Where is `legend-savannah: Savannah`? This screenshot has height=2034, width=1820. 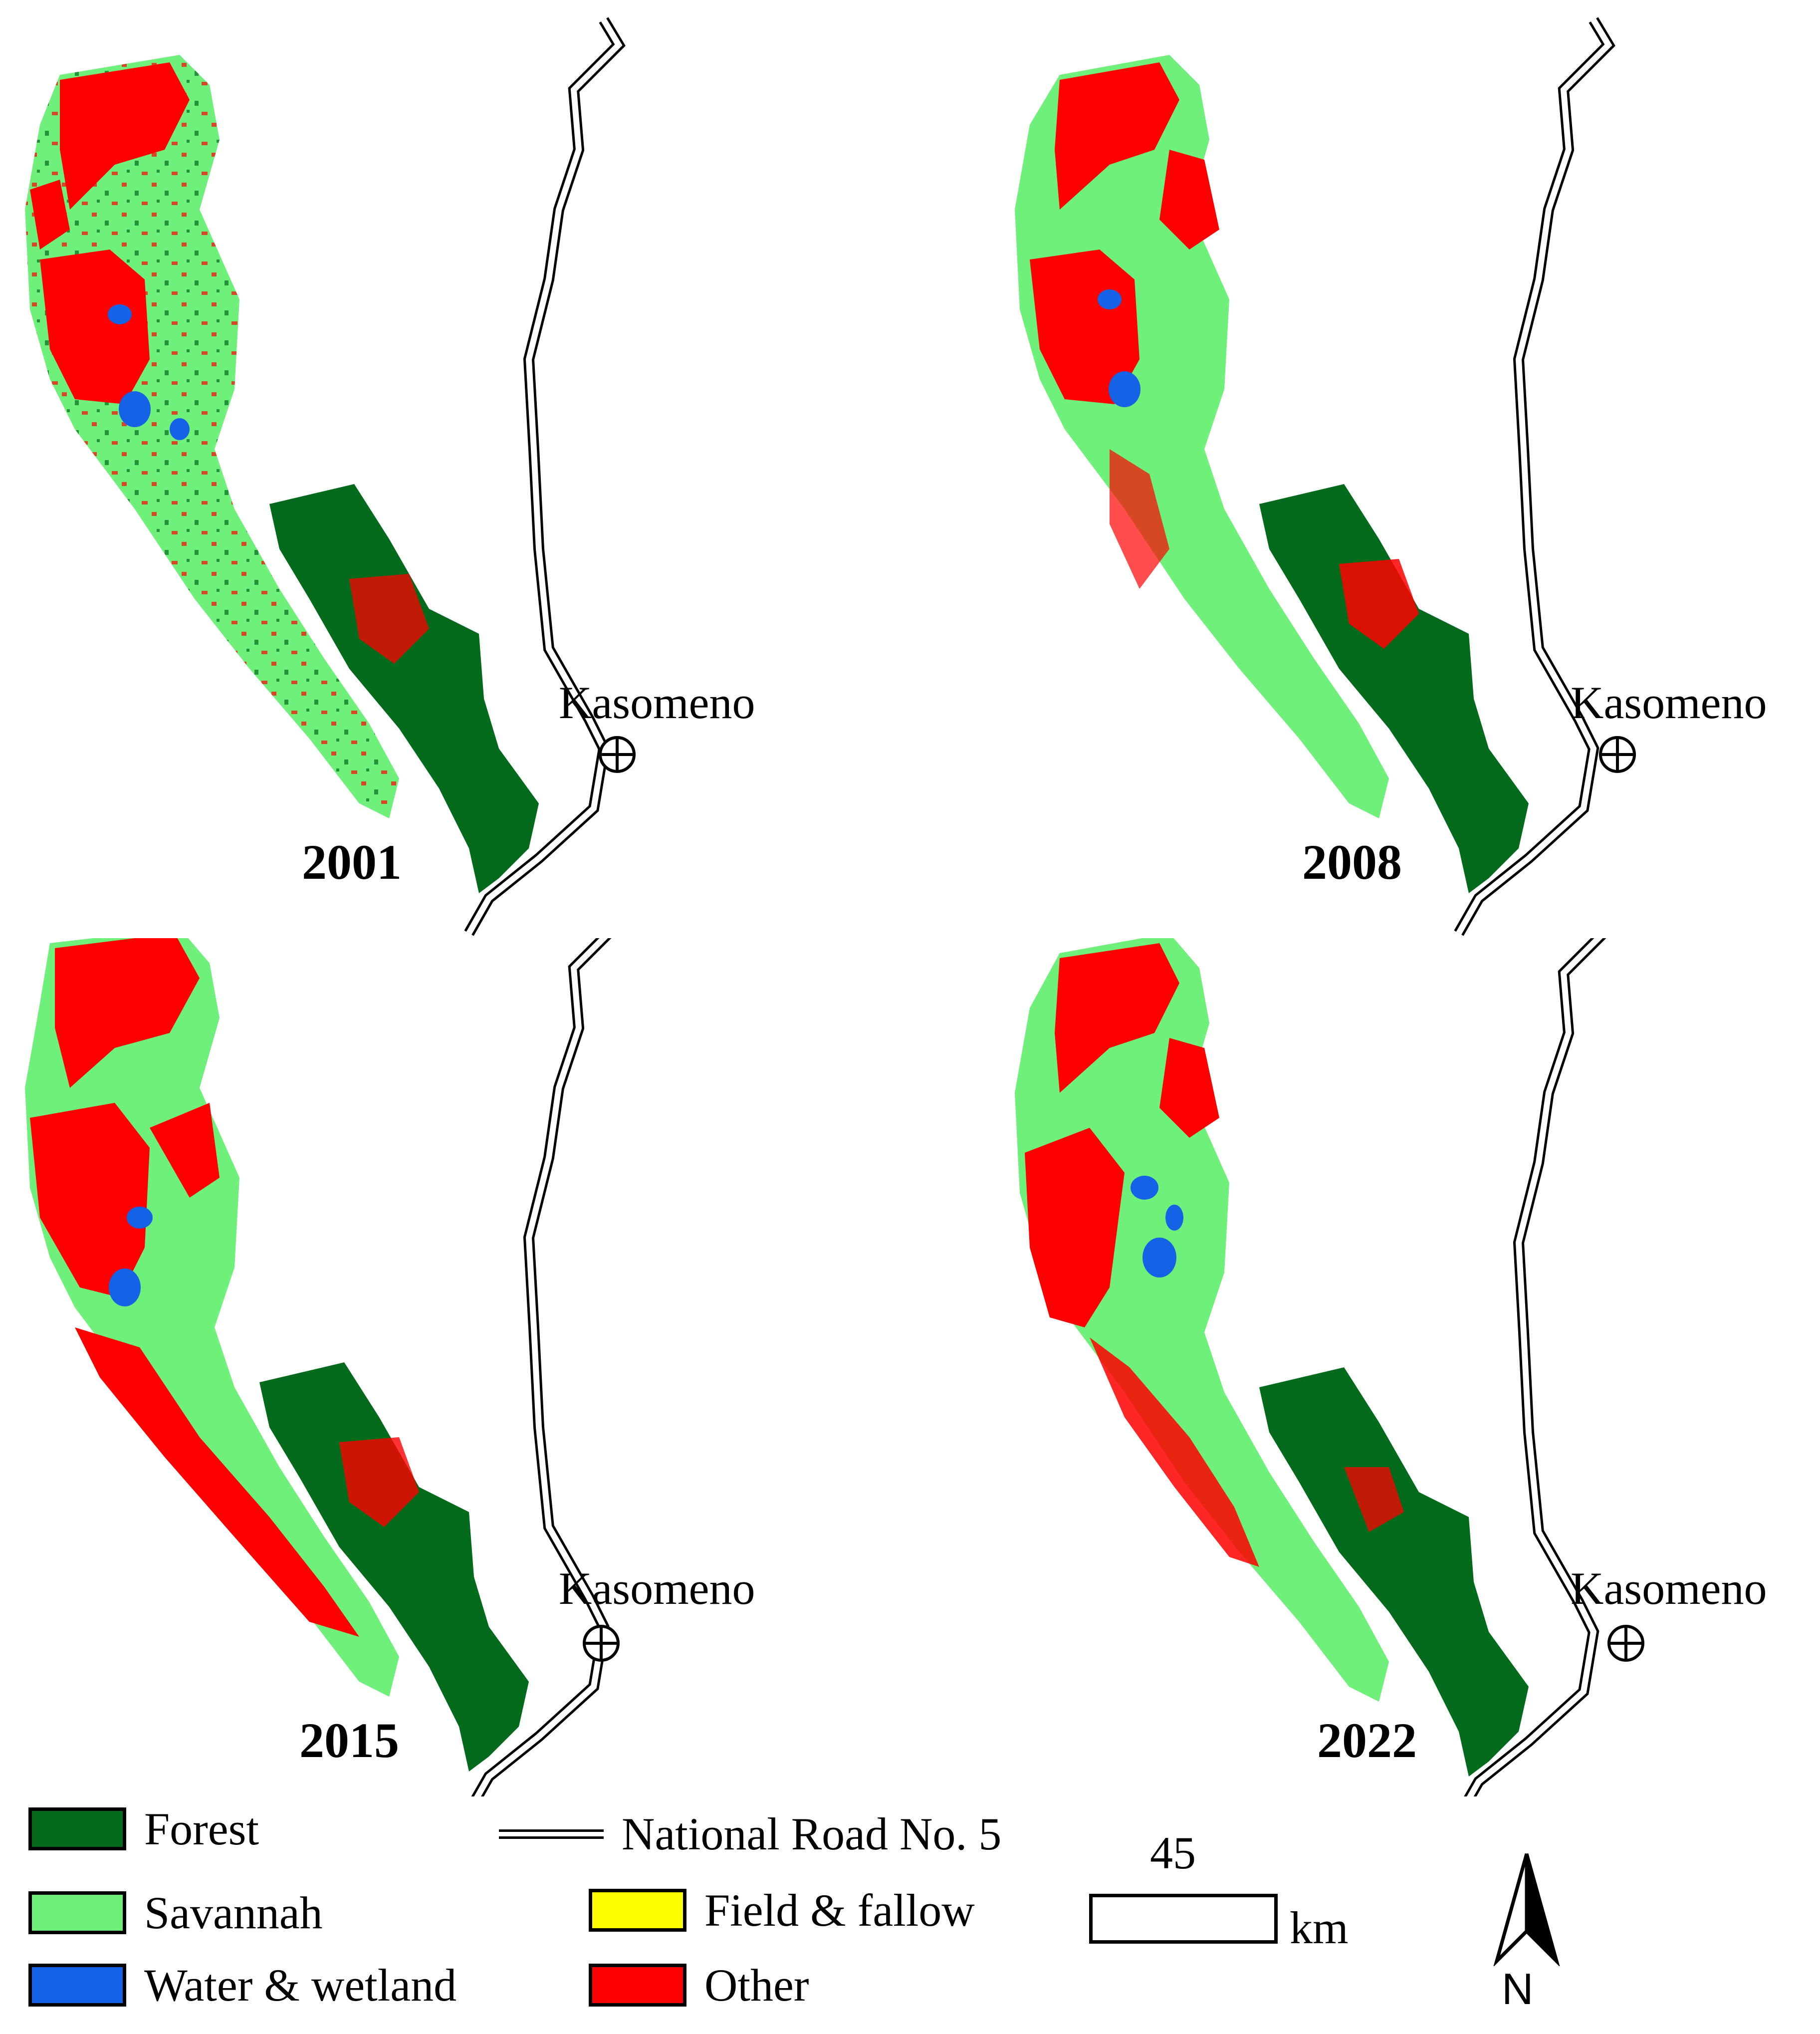
legend-savannah: Savannah is located at coordinates (175, 1912).